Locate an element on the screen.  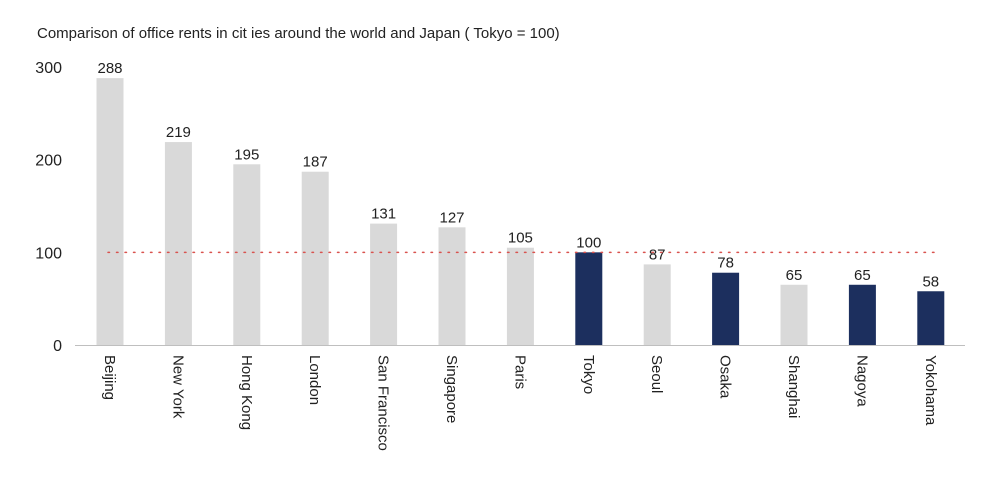
x-tick-label: Singapore is located at coordinates (451, 389).